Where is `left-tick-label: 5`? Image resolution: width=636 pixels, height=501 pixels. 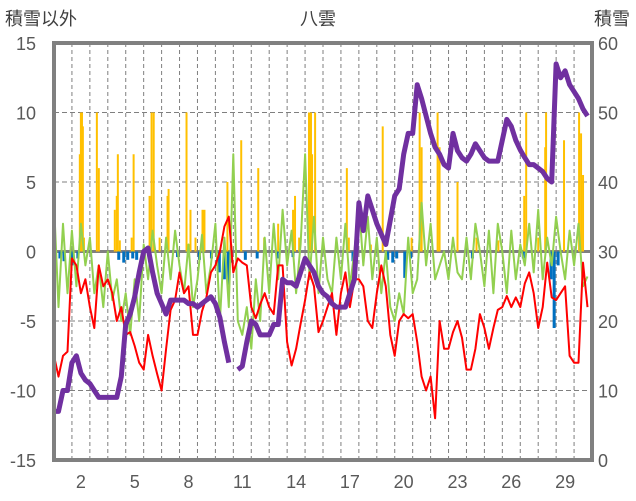 left-tick-label: 5 is located at coordinates (31, 183).